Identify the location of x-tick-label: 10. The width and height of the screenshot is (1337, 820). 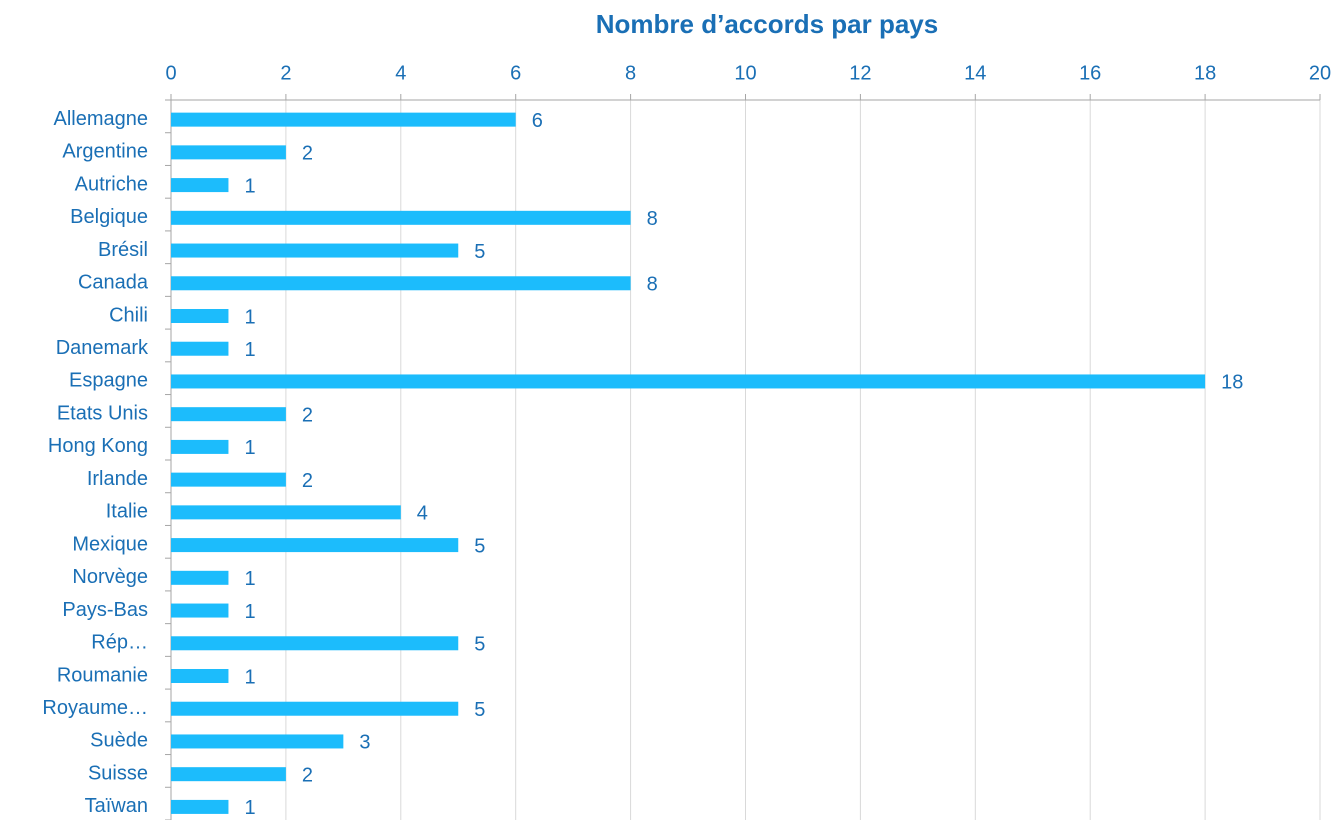
(745, 73).